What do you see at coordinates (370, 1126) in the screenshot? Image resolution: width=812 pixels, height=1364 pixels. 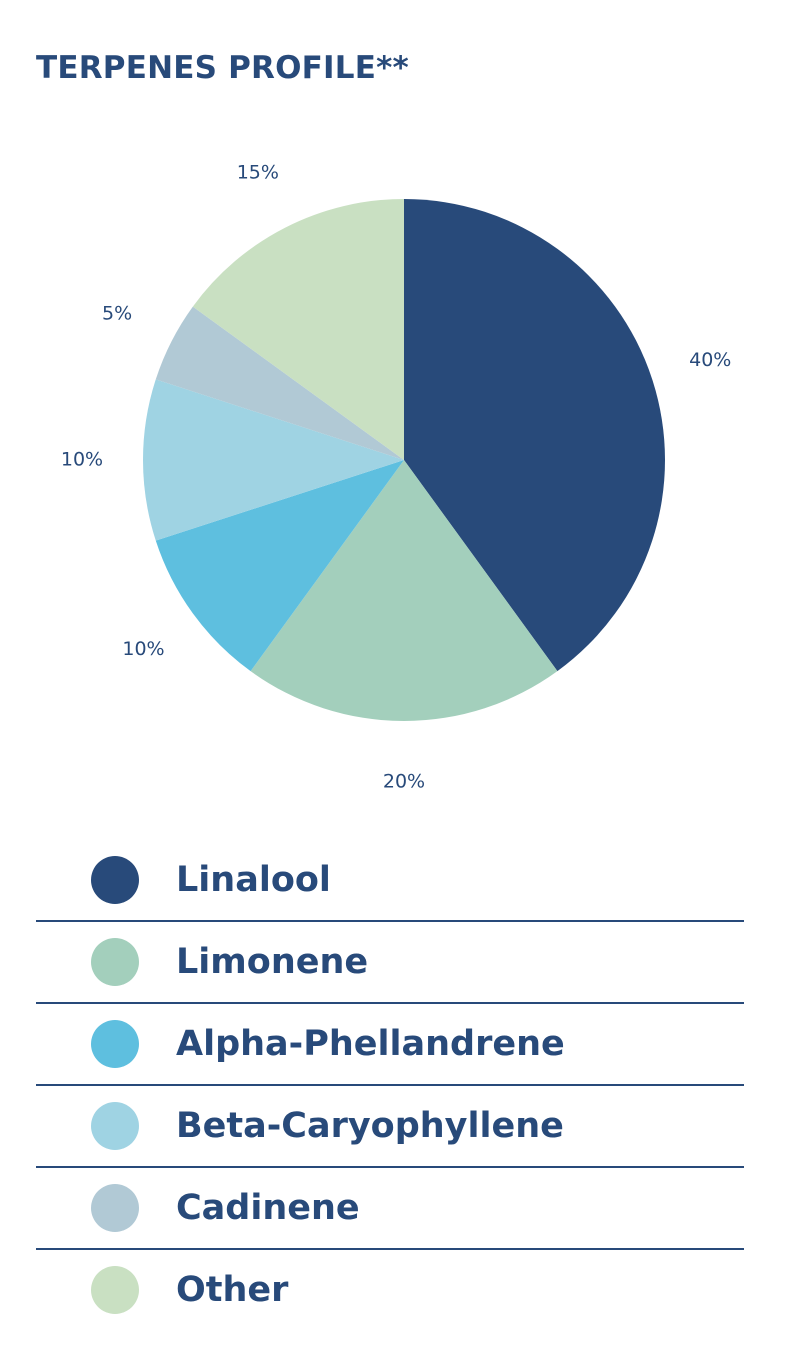 I see `legend-label-beta-caryophyllene: Beta-Caryophyllene` at bounding box center [370, 1126].